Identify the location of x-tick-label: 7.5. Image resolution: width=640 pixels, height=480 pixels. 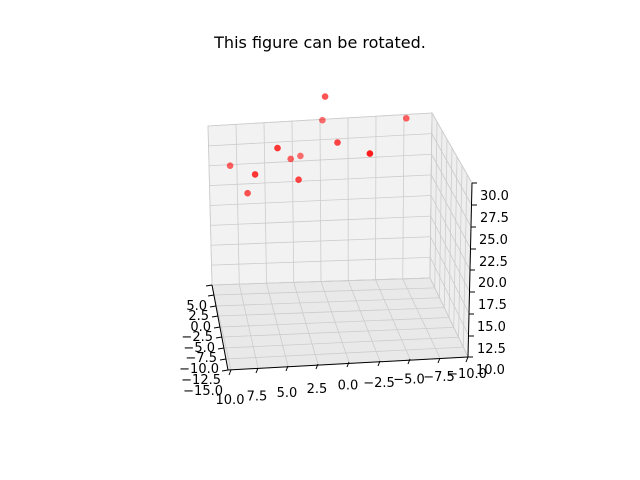
(257, 396).